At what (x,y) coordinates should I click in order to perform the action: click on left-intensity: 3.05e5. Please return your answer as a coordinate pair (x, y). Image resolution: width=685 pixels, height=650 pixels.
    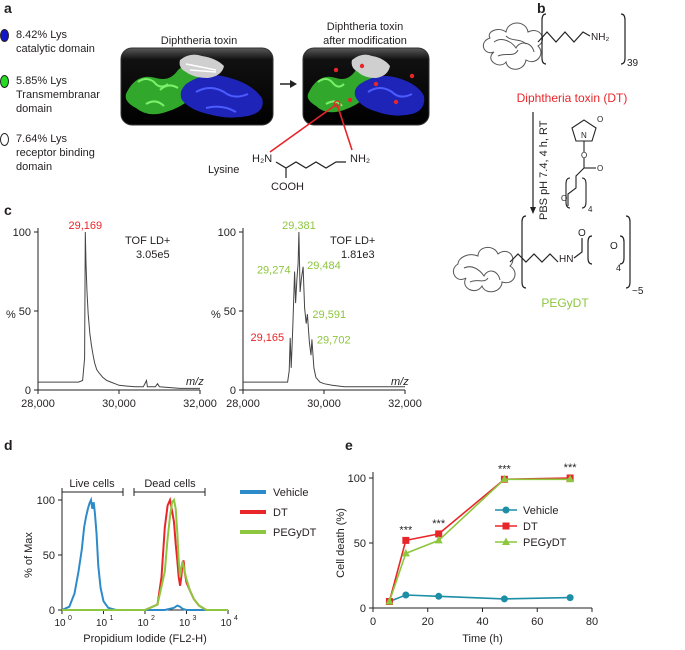
    Looking at the image, I should click on (153, 255).